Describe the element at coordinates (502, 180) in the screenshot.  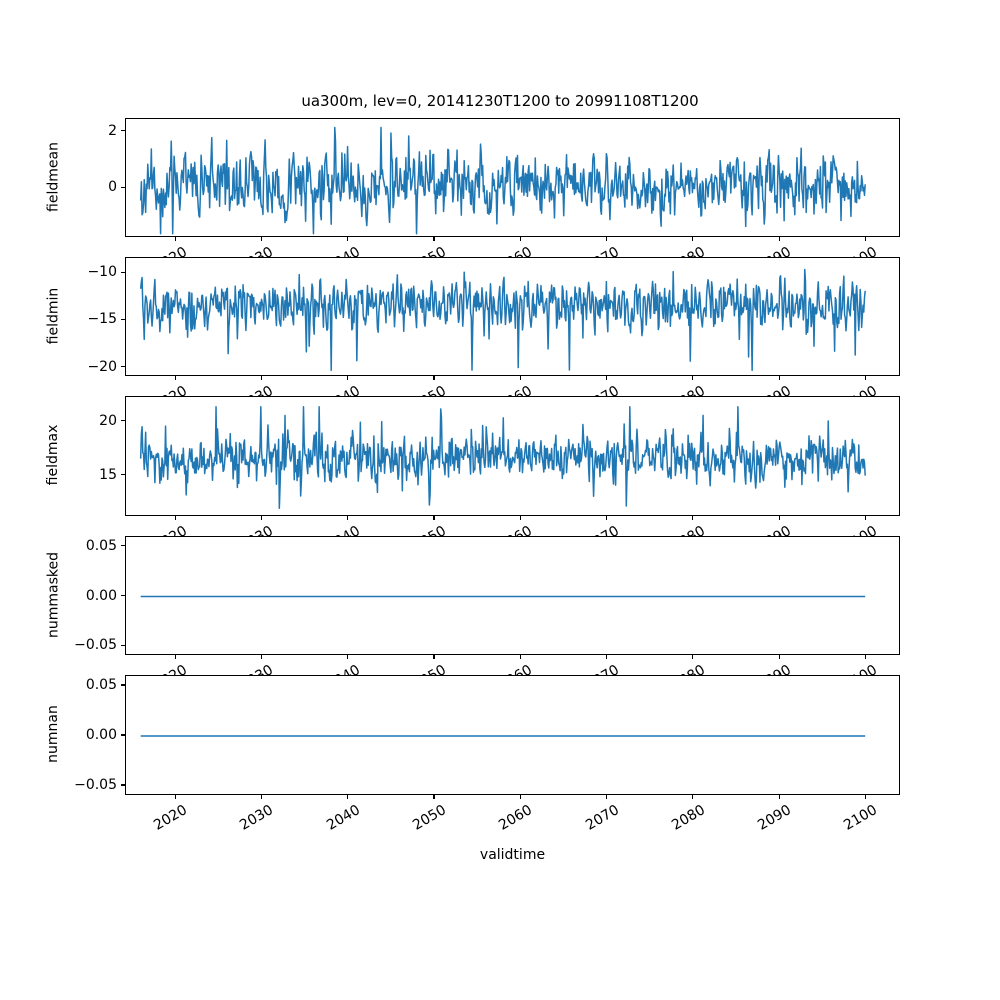
I see `data-line-fieldmean` at that location.